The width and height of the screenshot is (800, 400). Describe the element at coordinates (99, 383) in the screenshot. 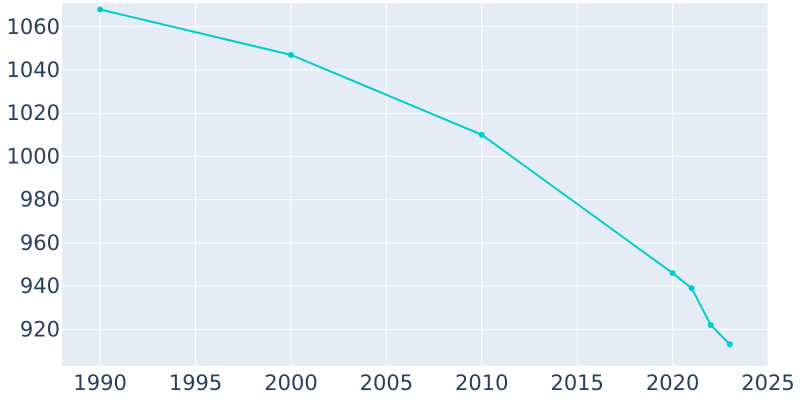

I see `x-tick-label: 1990` at that location.